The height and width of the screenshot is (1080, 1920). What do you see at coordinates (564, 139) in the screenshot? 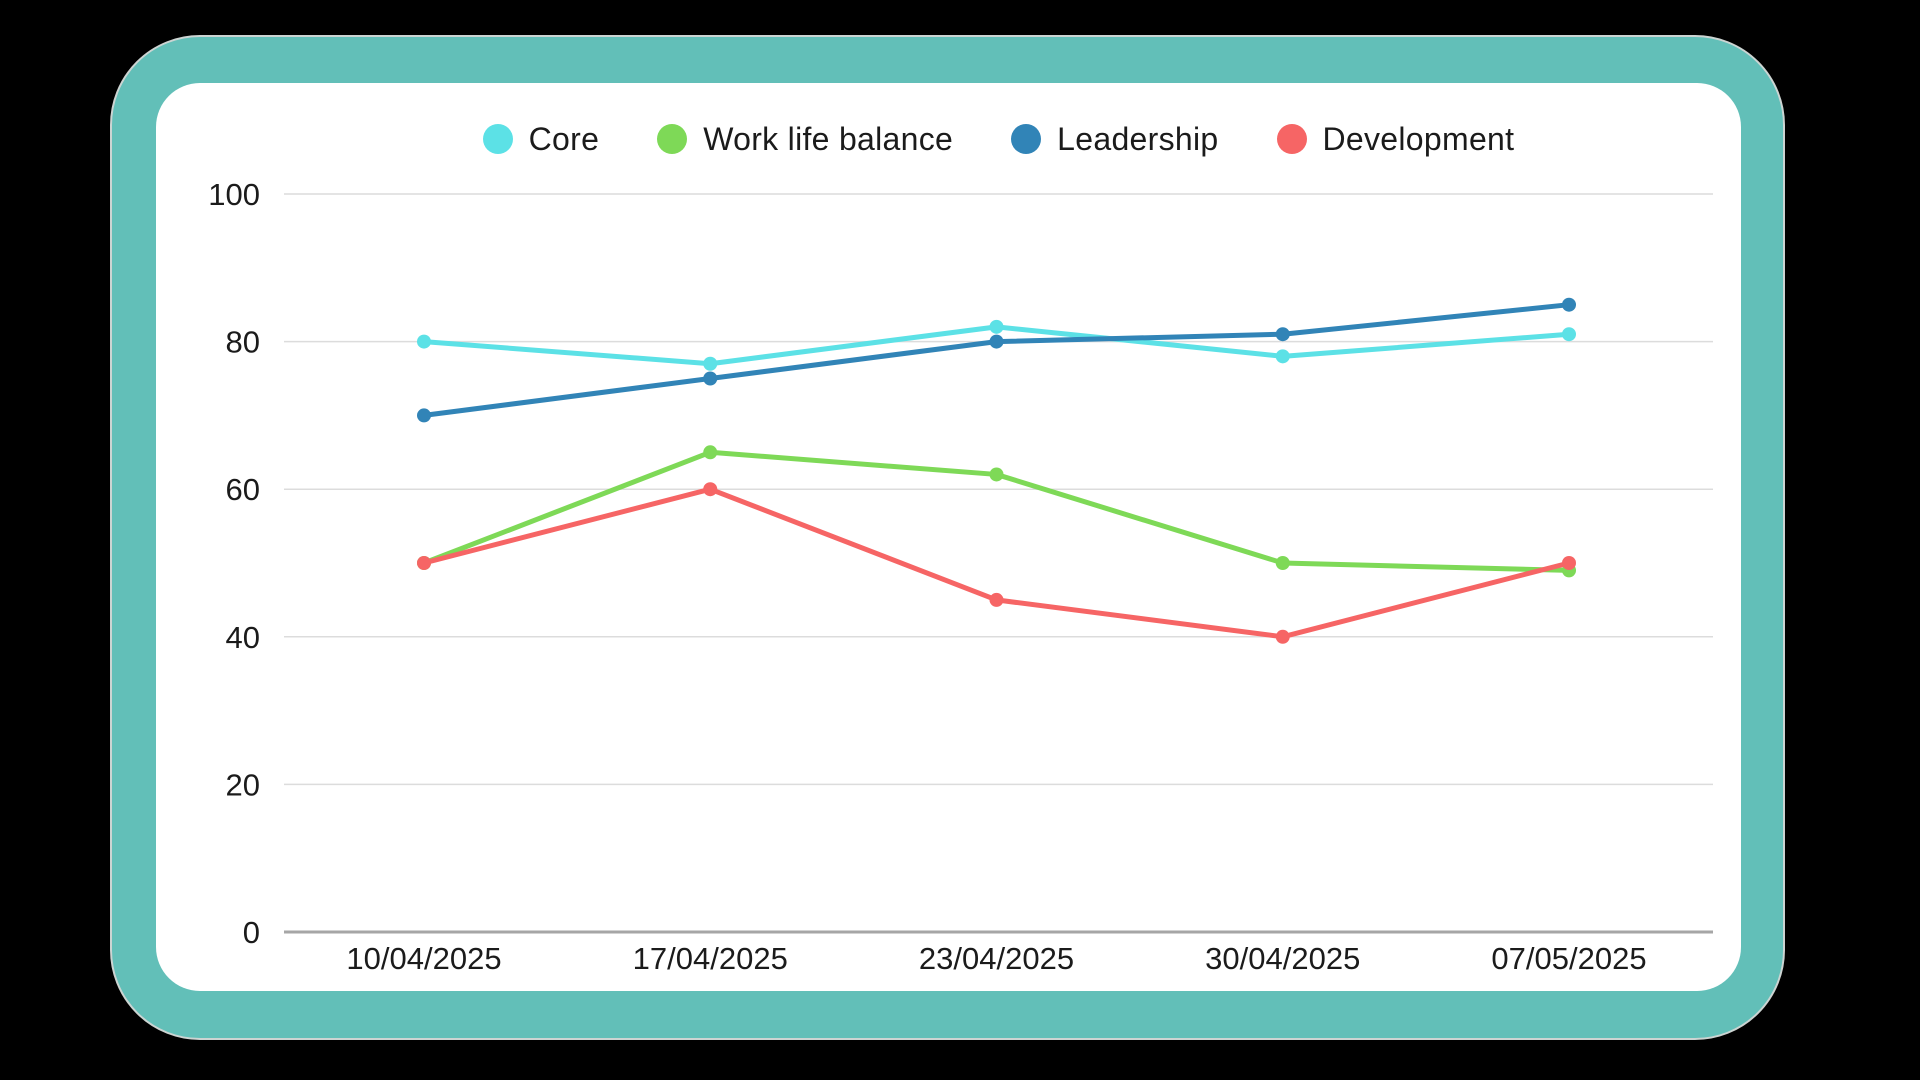
I see `legend-label-core: Core` at bounding box center [564, 139].